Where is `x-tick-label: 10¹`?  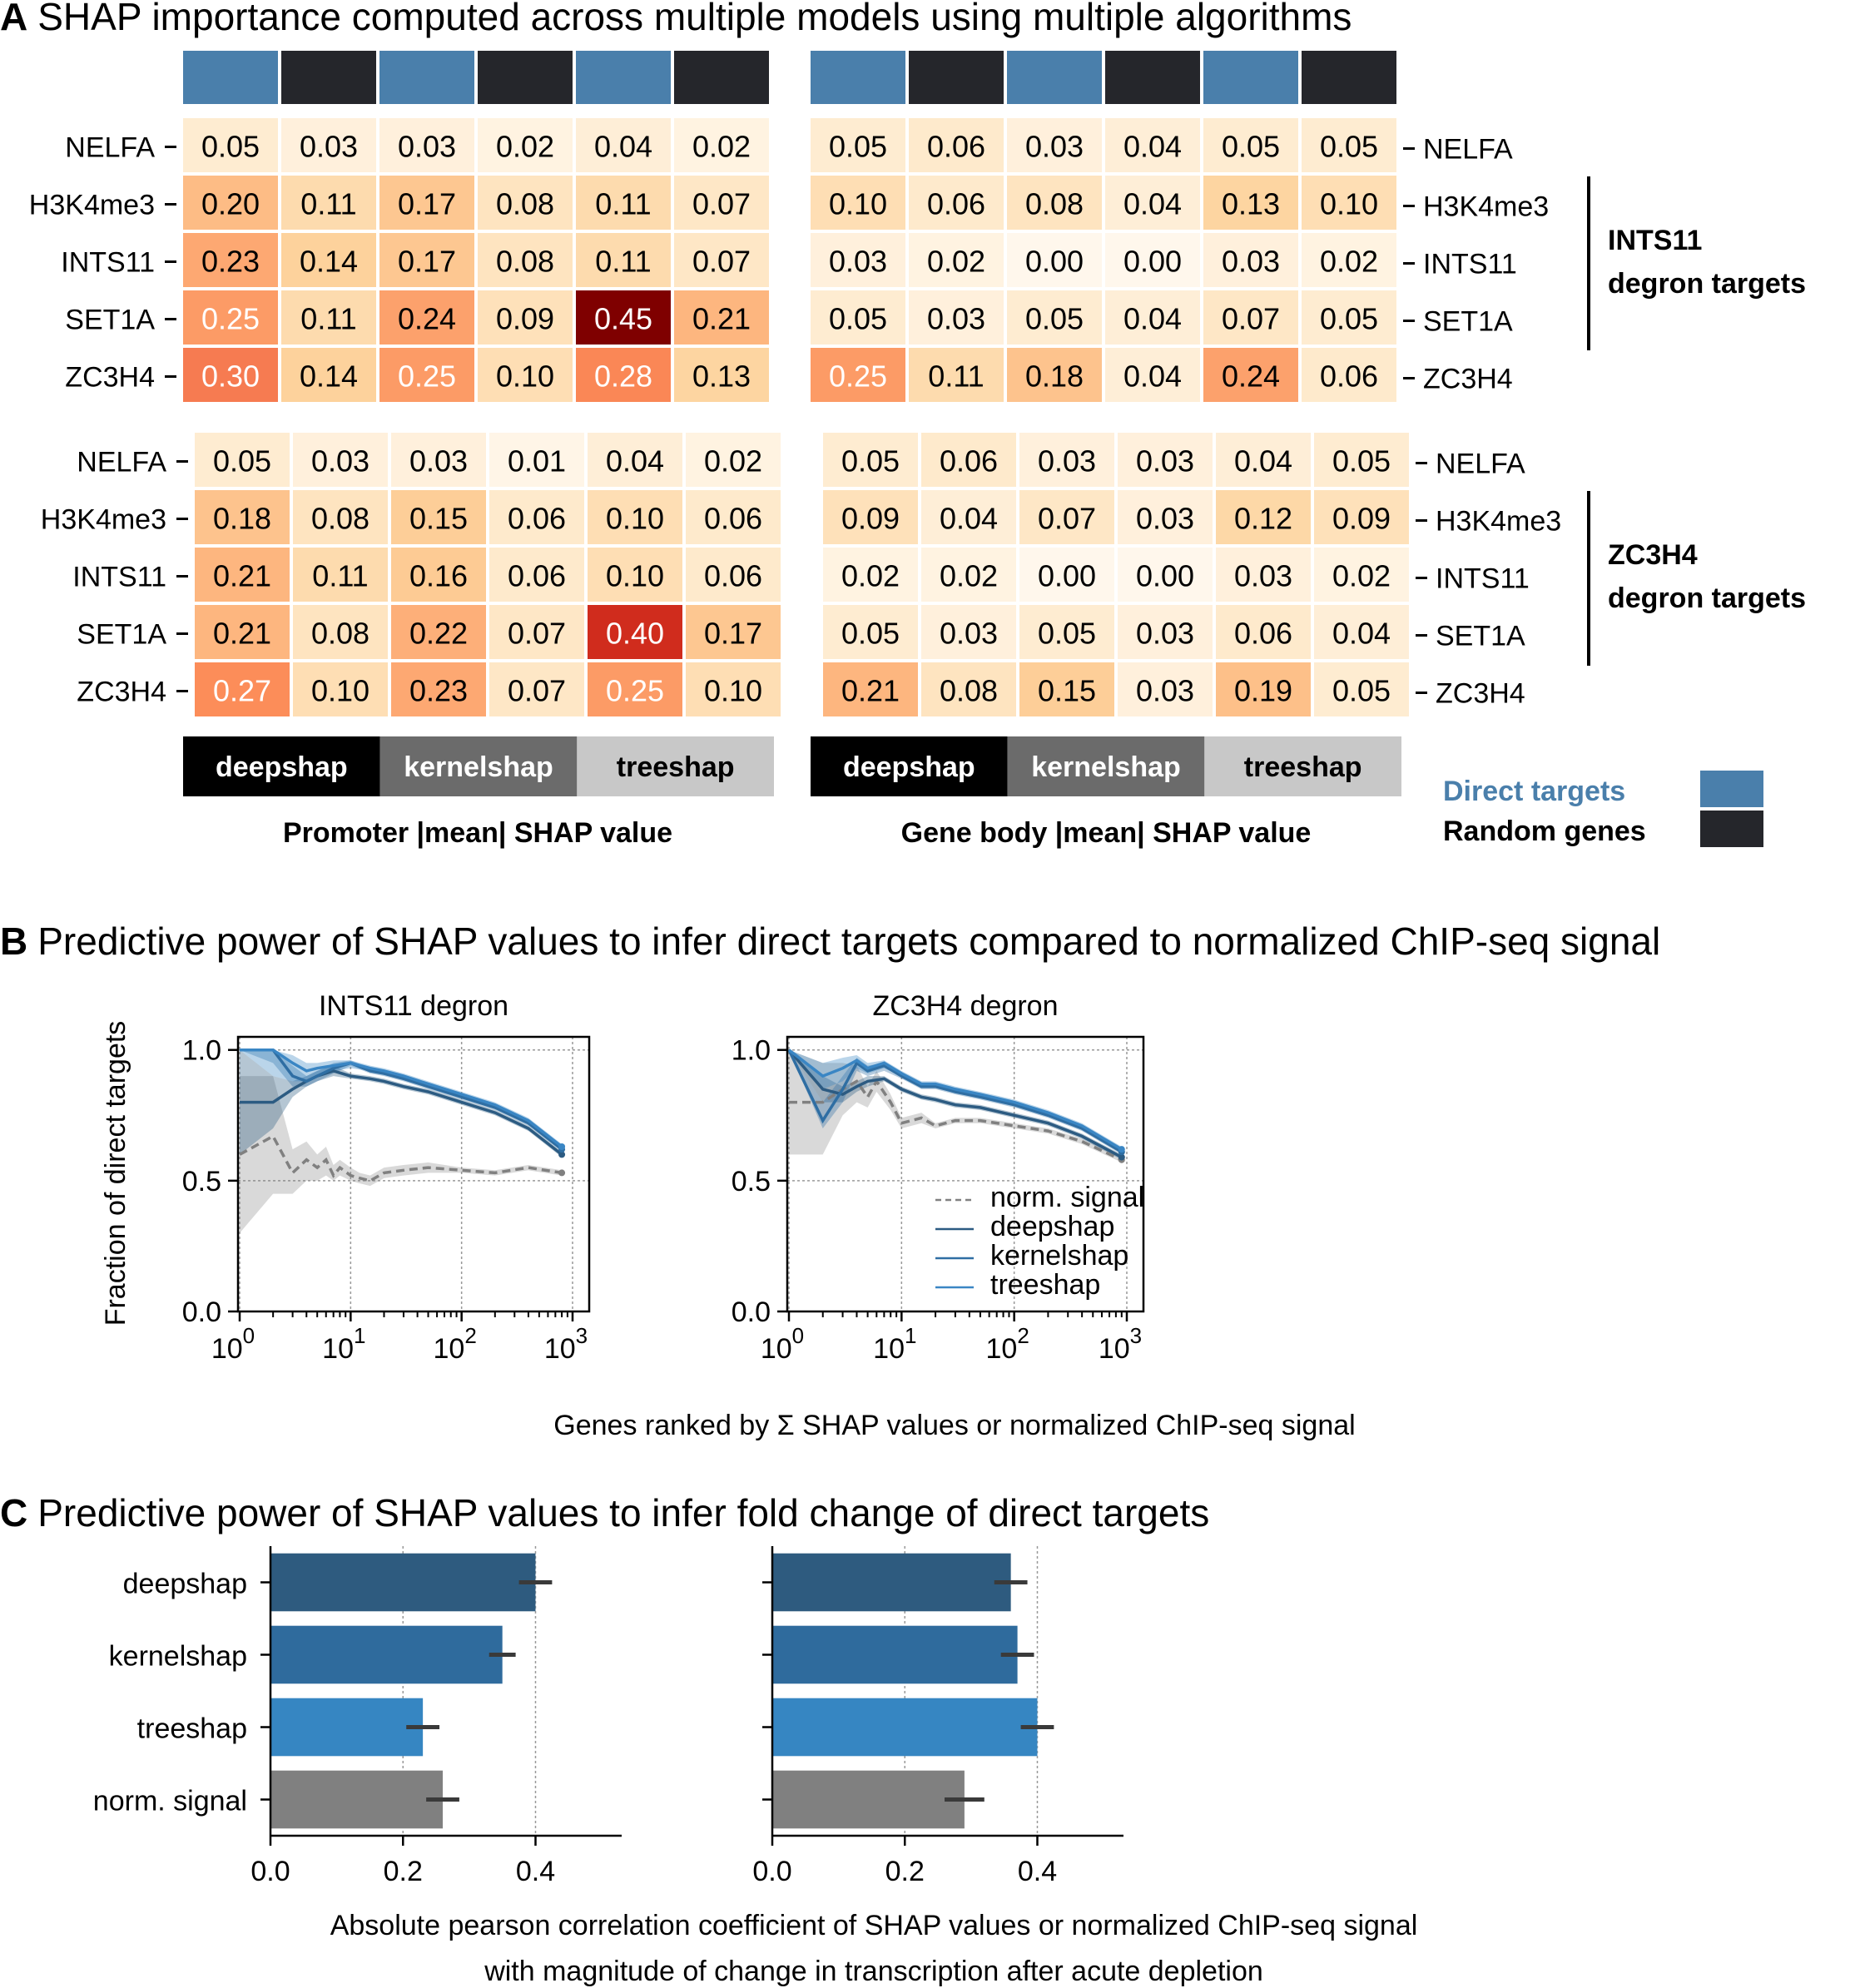 x-tick-label: 10¹ is located at coordinates (894, 1344).